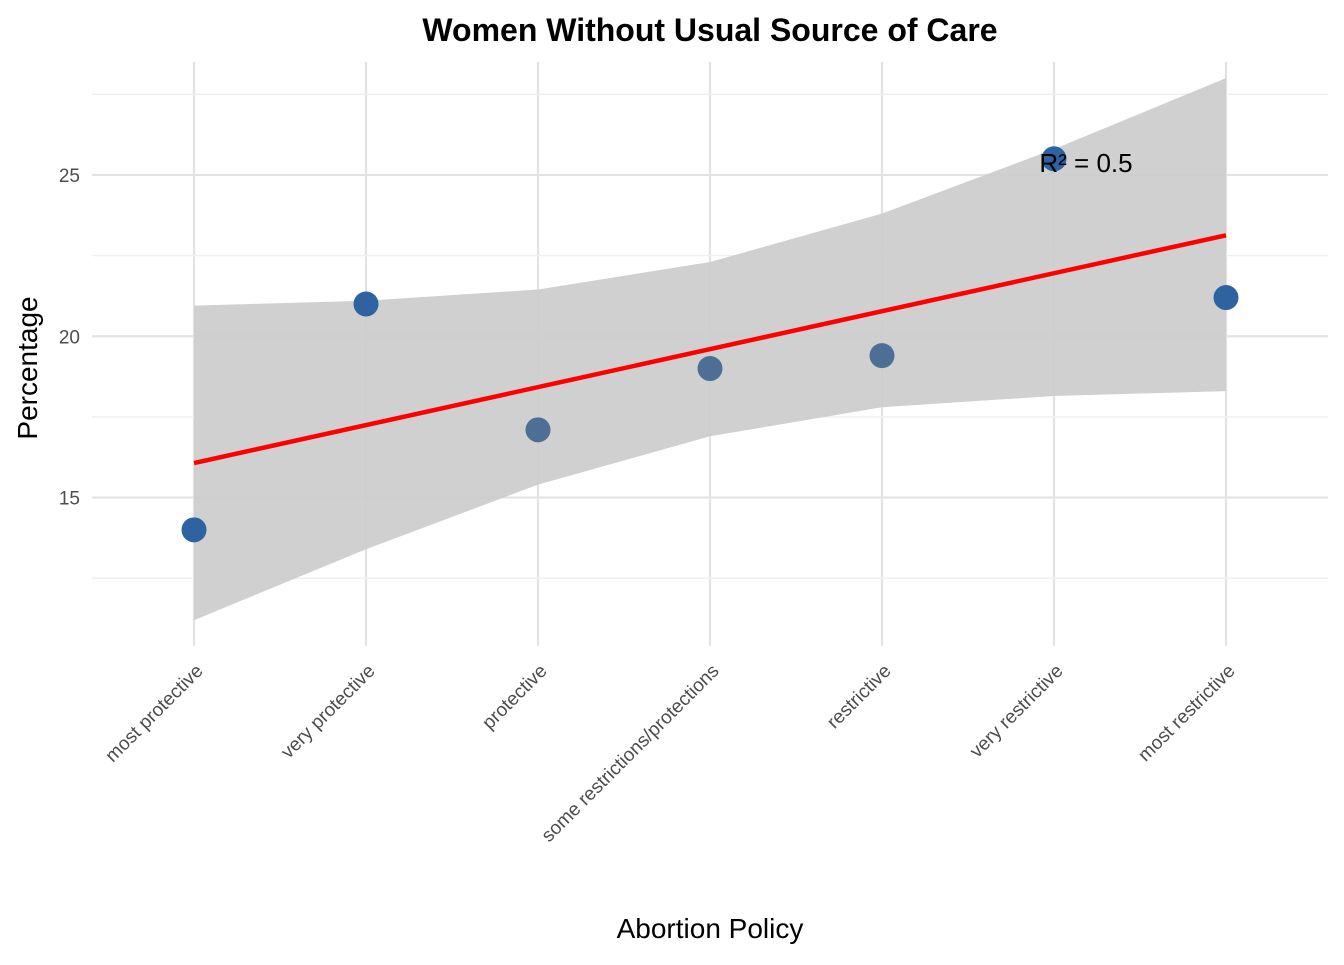 The image size is (1344, 965). I want to click on y-axis-ticks: 15 20 25, so click(69, 338).